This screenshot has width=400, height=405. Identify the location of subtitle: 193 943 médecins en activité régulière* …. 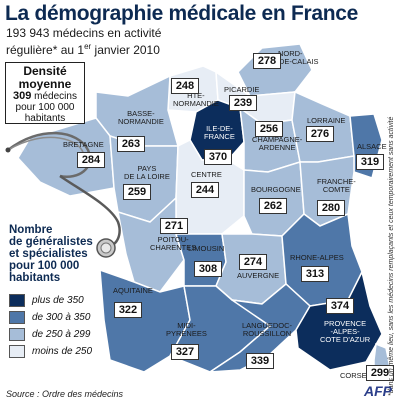
(83, 42).